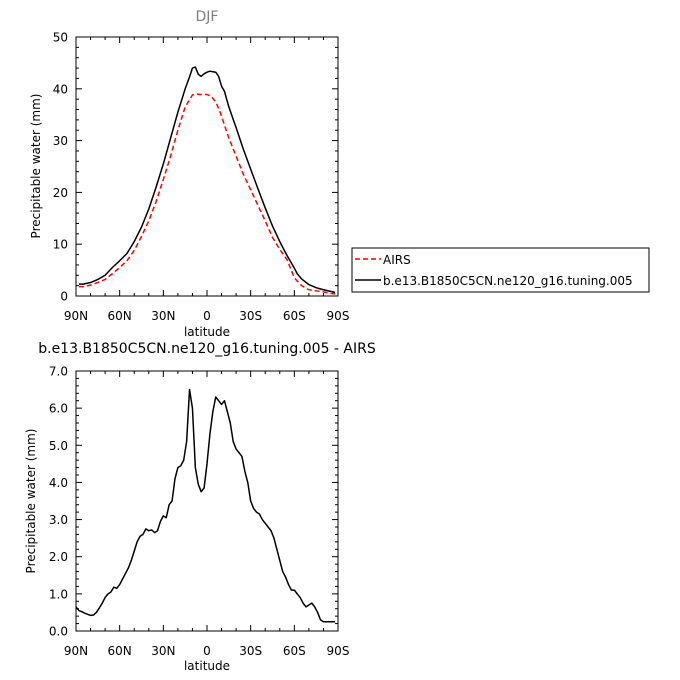 This screenshot has width=680, height=680. I want to click on y-tick-label: 30, so click(60, 141).